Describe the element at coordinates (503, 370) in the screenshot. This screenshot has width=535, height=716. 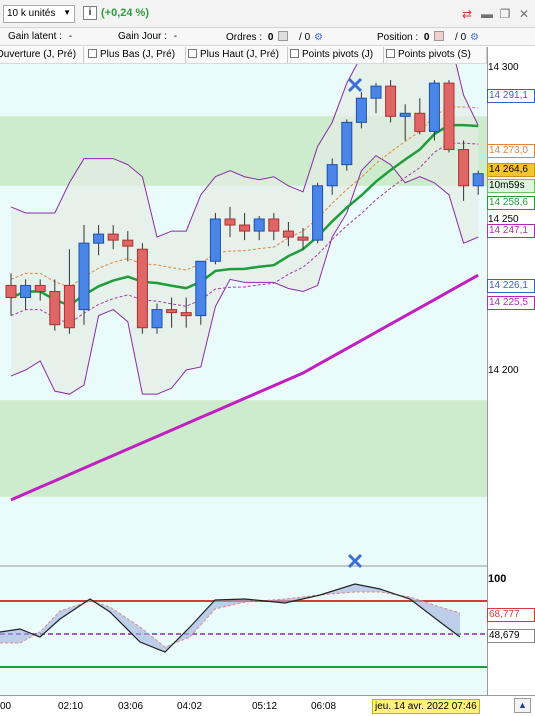
I see `price-tick: 14 200` at that location.